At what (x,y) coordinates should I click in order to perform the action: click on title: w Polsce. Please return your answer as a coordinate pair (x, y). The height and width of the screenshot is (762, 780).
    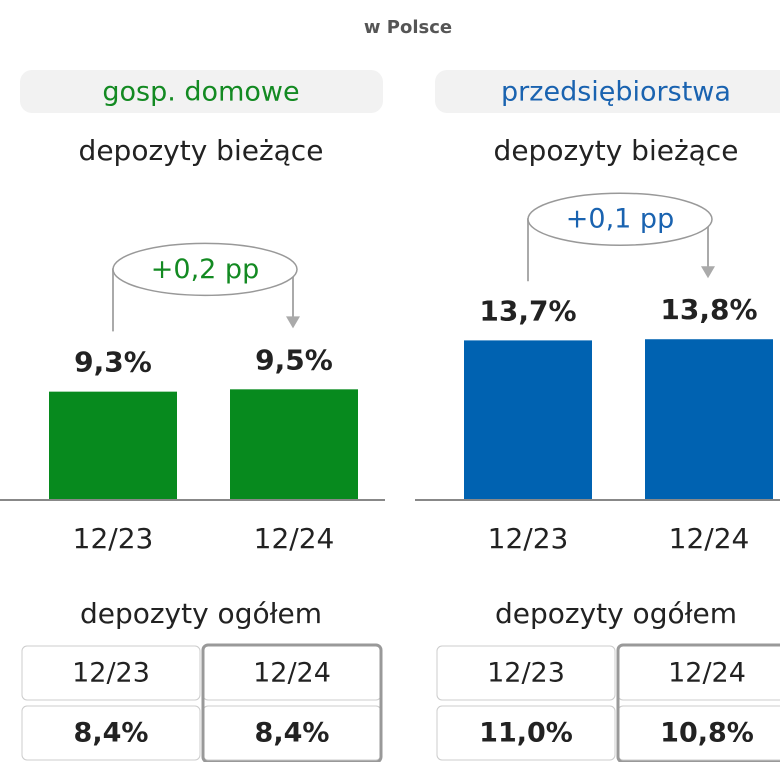
    Looking at the image, I should click on (408, 27).